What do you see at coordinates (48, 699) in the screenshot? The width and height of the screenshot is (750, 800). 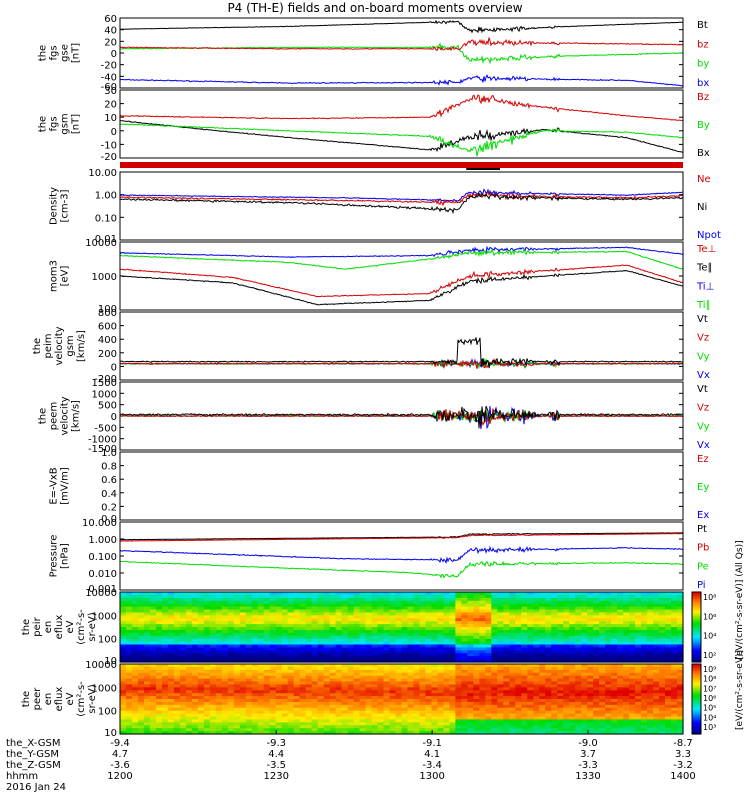 I see `y-axis-label: en` at bounding box center [48, 699].